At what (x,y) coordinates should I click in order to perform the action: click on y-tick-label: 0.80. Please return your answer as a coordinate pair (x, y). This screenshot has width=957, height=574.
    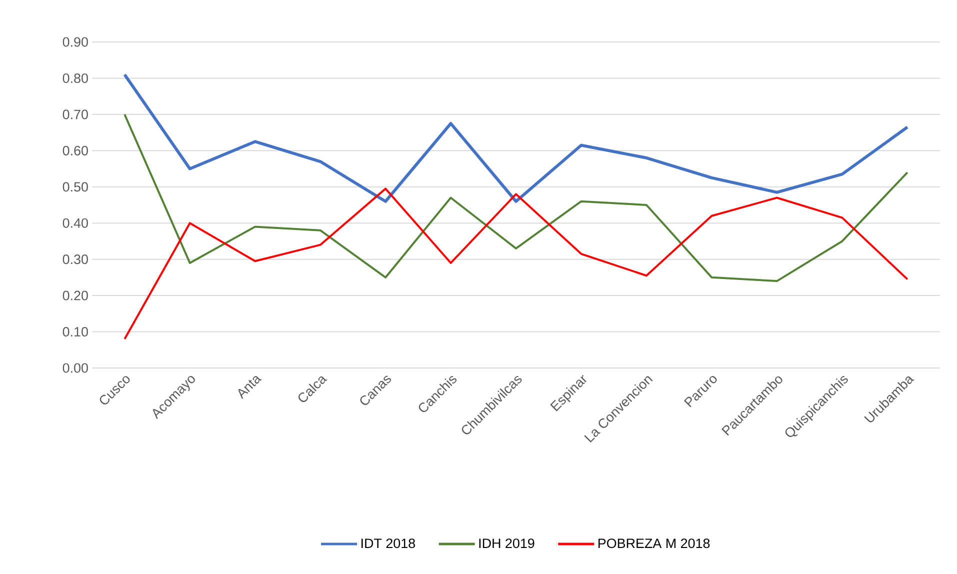
    Looking at the image, I should click on (75, 78).